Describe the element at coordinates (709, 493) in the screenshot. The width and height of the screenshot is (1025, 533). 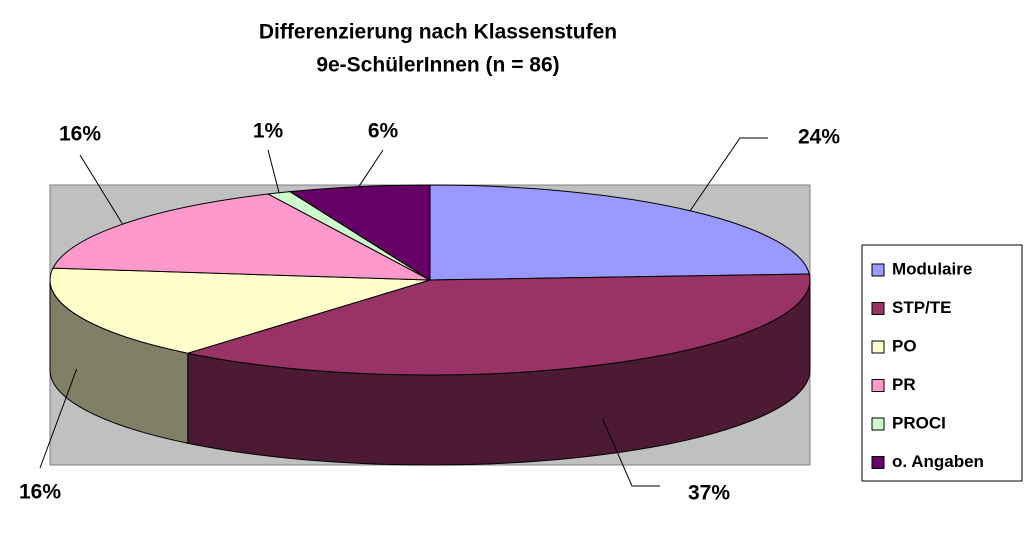
I see `data-label: 37%` at that location.